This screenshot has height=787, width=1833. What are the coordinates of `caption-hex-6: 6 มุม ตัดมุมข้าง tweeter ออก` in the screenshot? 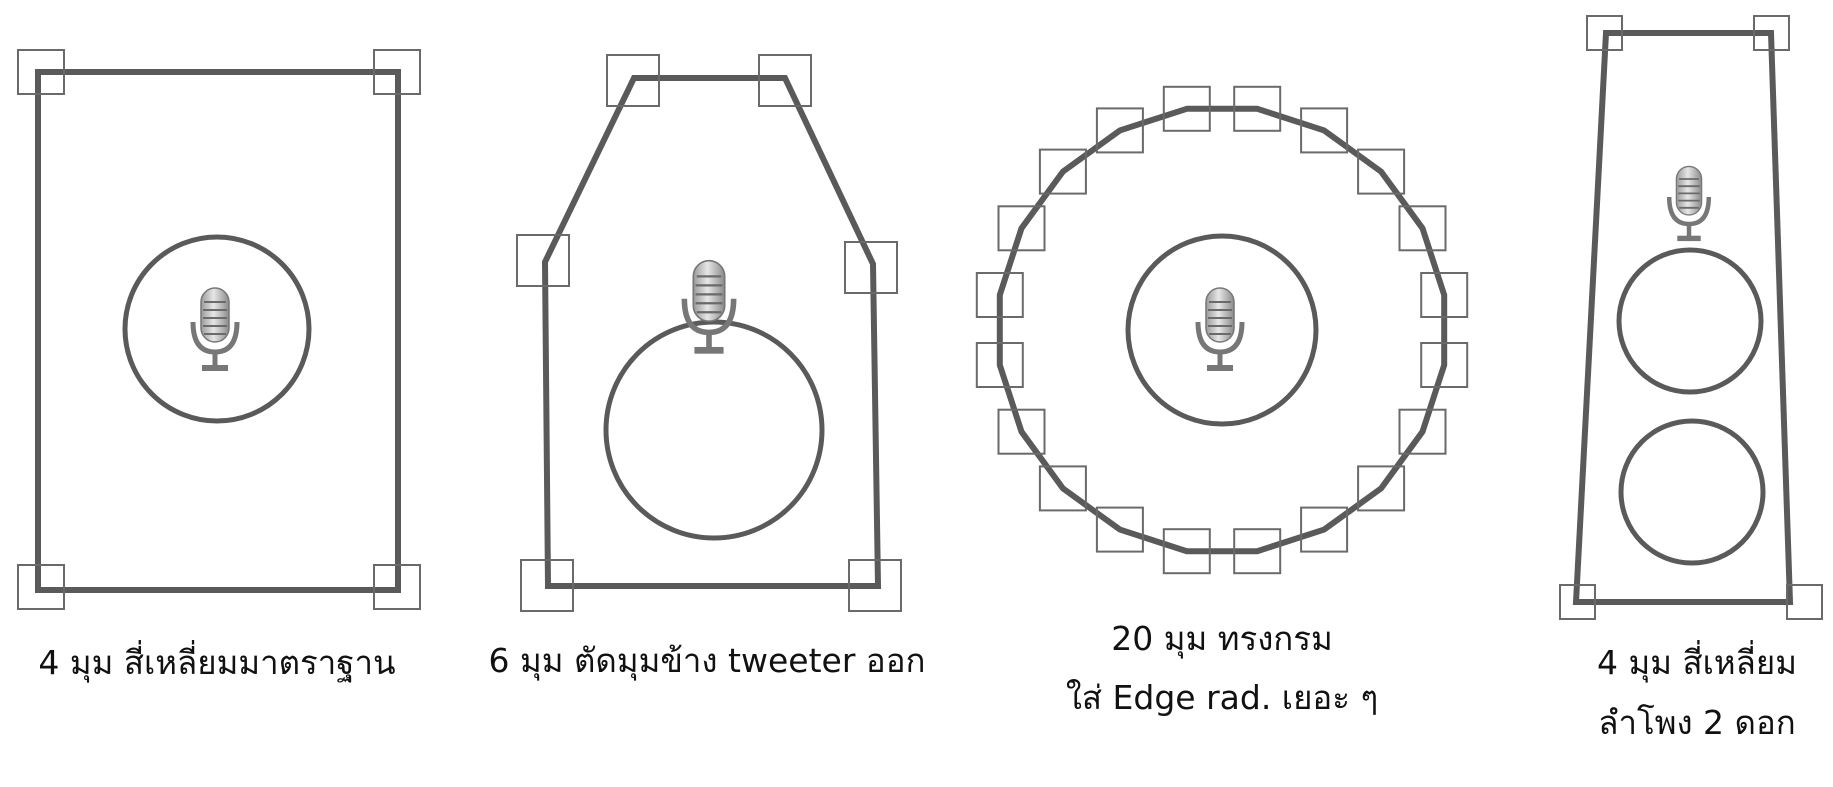 It's located at (707, 661).